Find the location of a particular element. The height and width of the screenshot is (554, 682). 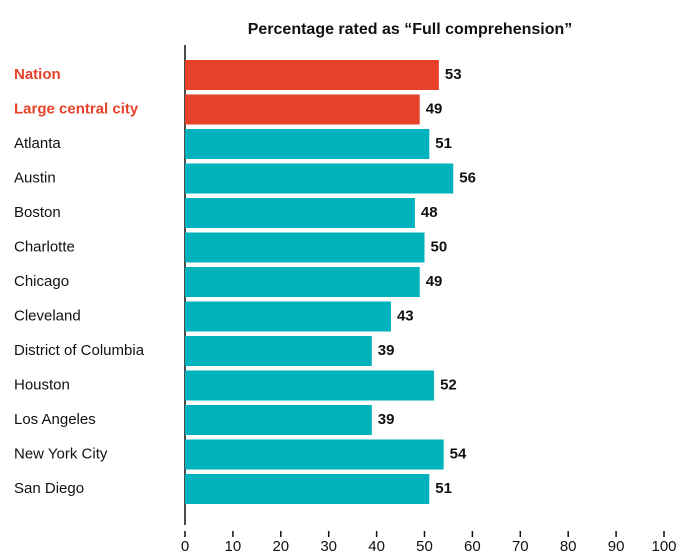

x-tick-label: 70 is located at coordinates (520, 546).